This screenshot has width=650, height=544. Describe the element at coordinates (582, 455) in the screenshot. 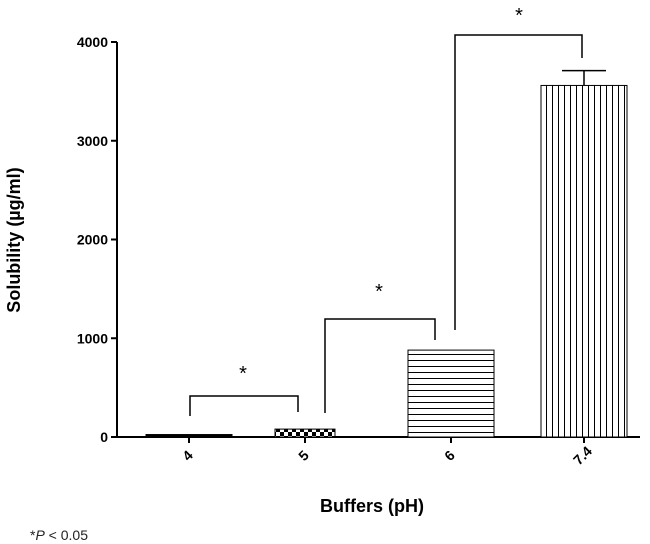

I see `x-tick-label-7.4: 7.4` at that location.